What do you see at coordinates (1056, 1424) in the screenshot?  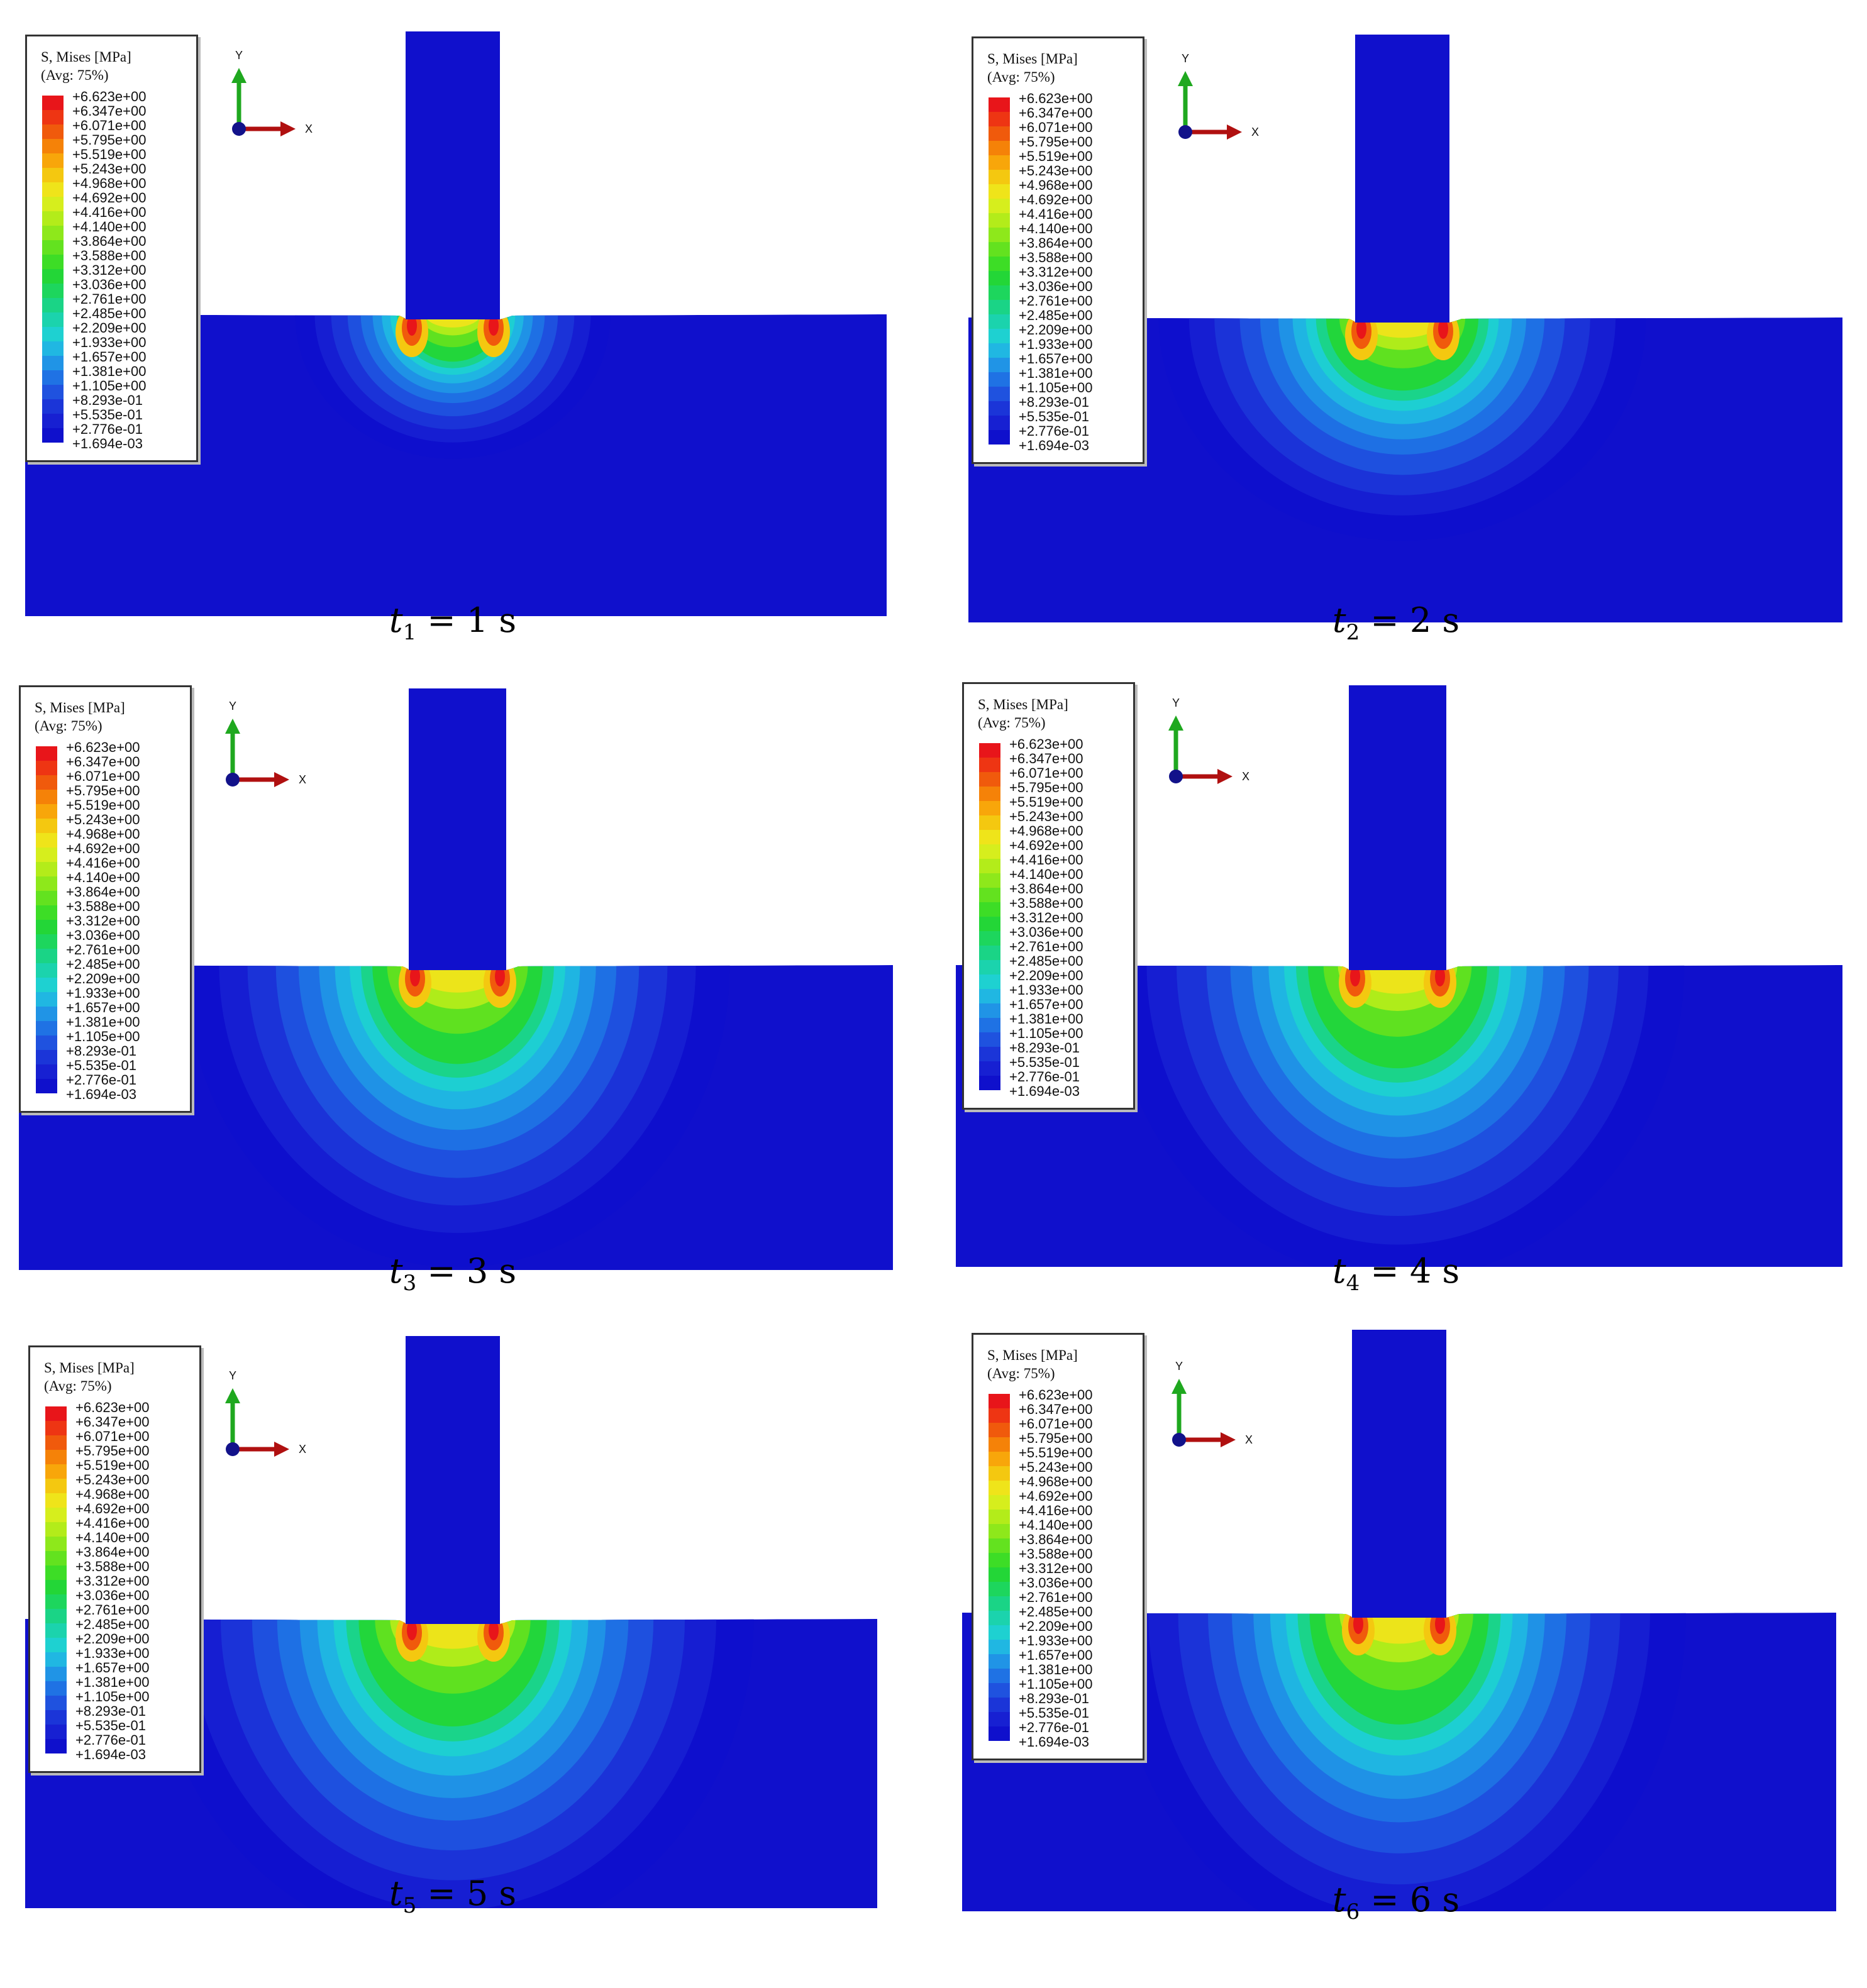 I see `legend-value: +6.071e+00` at bounding box center [1056, 1424].